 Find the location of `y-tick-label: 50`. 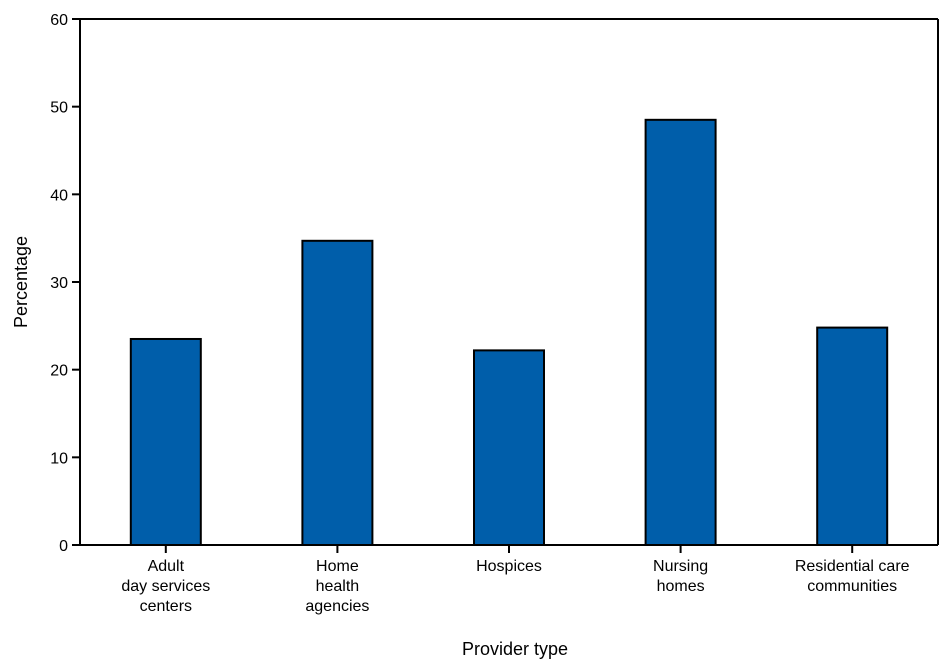

y-tick-label: 50 is located at coordinates (59, 108).